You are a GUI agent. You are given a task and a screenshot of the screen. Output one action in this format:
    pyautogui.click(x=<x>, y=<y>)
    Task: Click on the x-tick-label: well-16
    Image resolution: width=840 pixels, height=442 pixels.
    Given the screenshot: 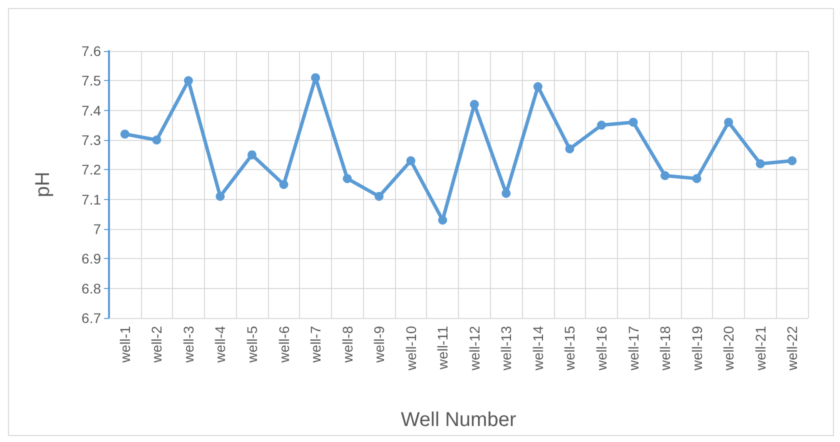 What is the action you would take?
    pyautogui.click(x=601, y=349)
    